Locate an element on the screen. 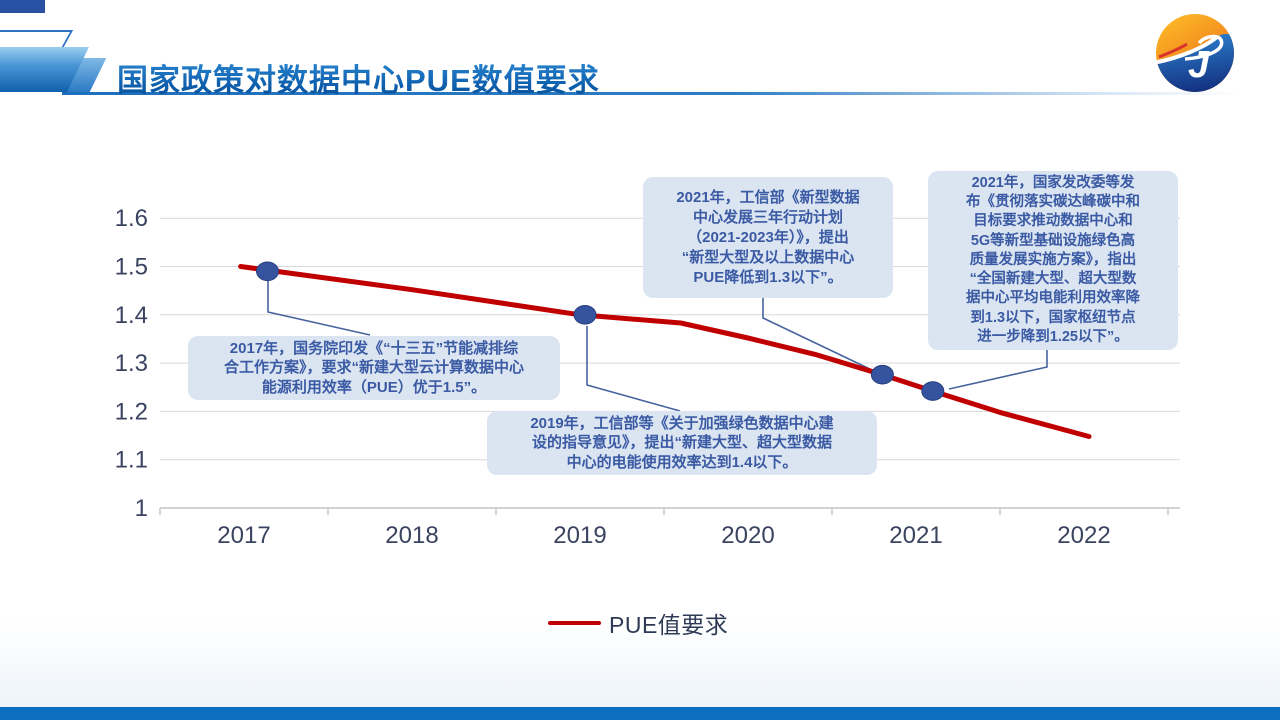 The height and width of the screenshot is (720, 1280). x-tick-label: 2018 is located at coordinates (411, 535).